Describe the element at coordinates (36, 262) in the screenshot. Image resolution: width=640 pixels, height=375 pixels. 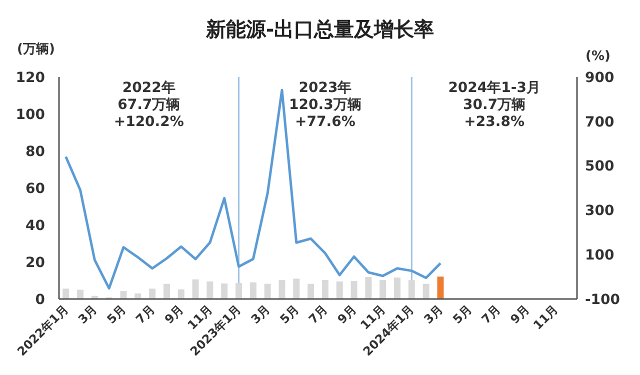
I see `y-tick-label: 20` at that location.